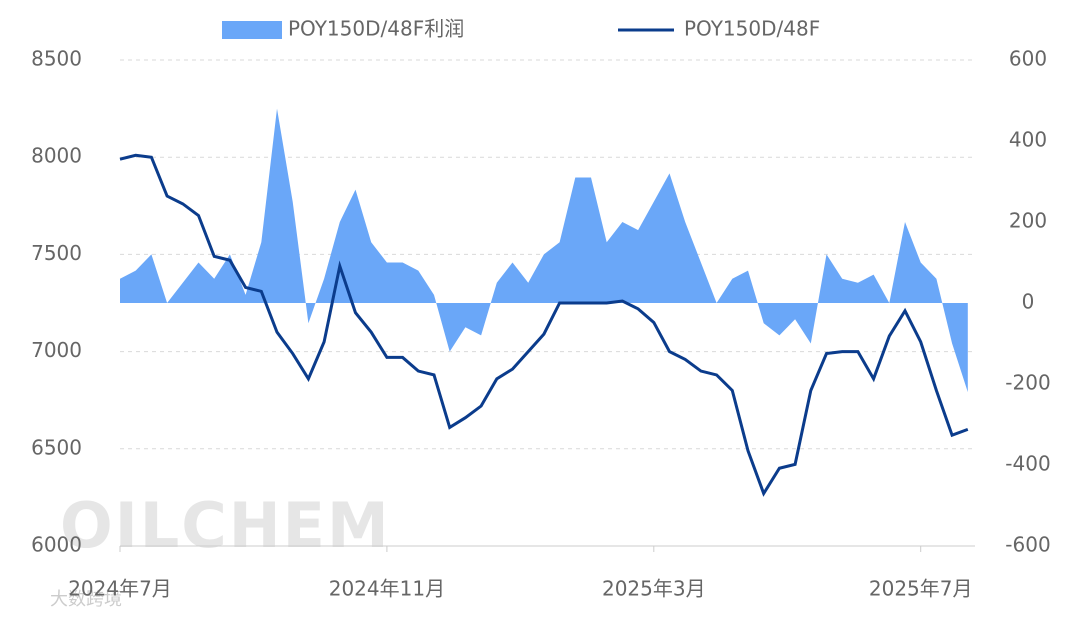 The height and width of the screenshot is (620, 1080). Describe the element at coordinates (752, 29) in the screenshot. I see `legend-label: POY150D/48F` at that location.